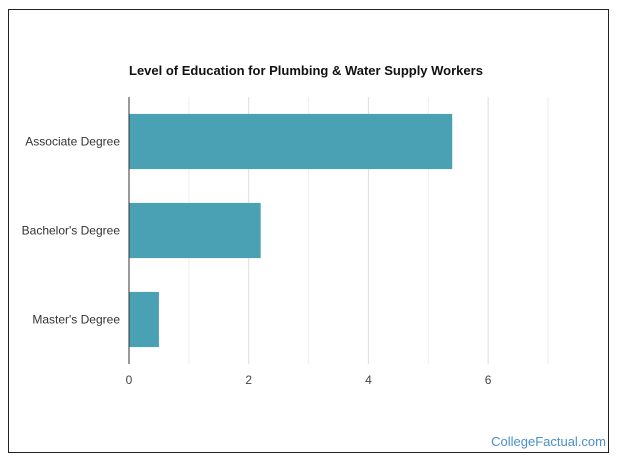 Image resolution: width=620 pixels, height=465 pixels. Describe the element at coordinates (129, 380) in the screenshot. I see `x-tick-label-0: 0` at that location.